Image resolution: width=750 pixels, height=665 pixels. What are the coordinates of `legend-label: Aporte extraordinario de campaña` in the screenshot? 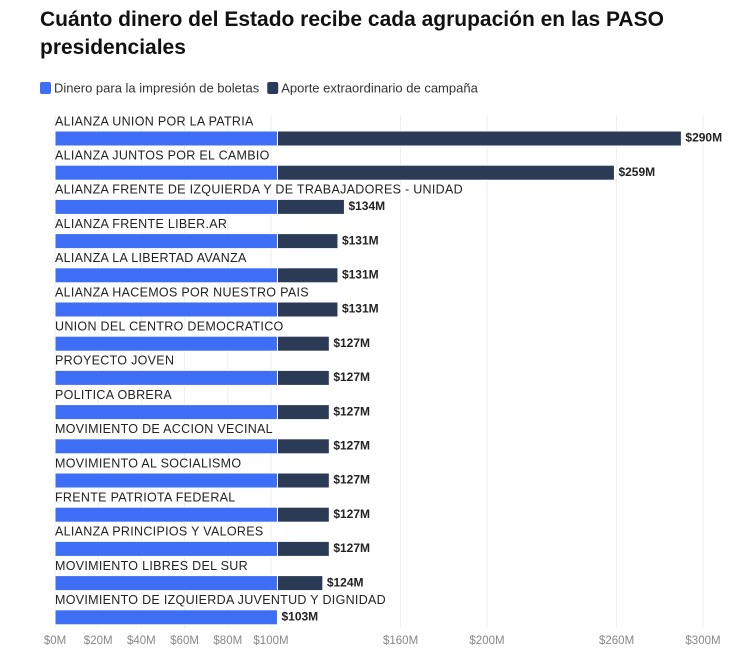 It's located at (379, 87).